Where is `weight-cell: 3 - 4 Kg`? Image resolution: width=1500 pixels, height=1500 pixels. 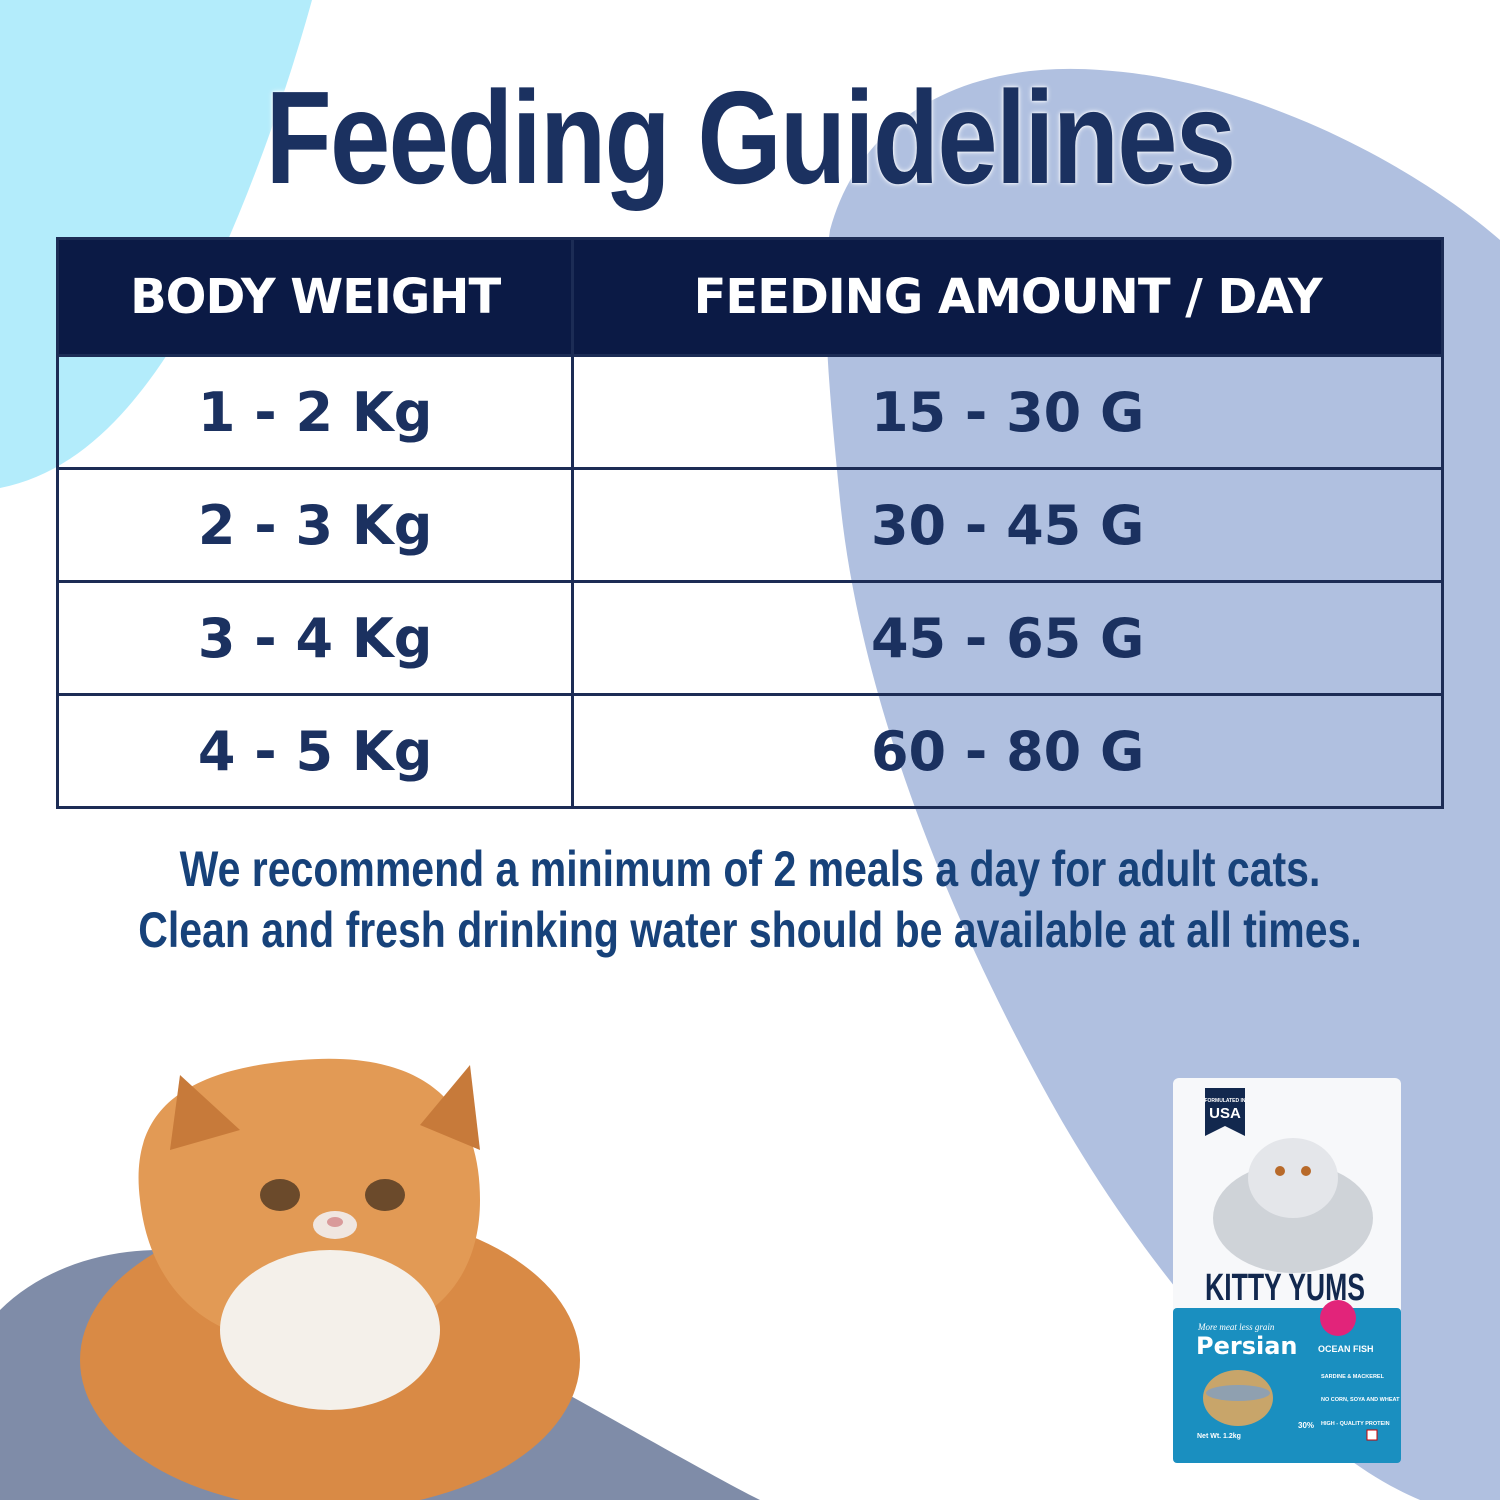
weight-cell: 3 - 4 Kg is located at coordinates (315, 638).